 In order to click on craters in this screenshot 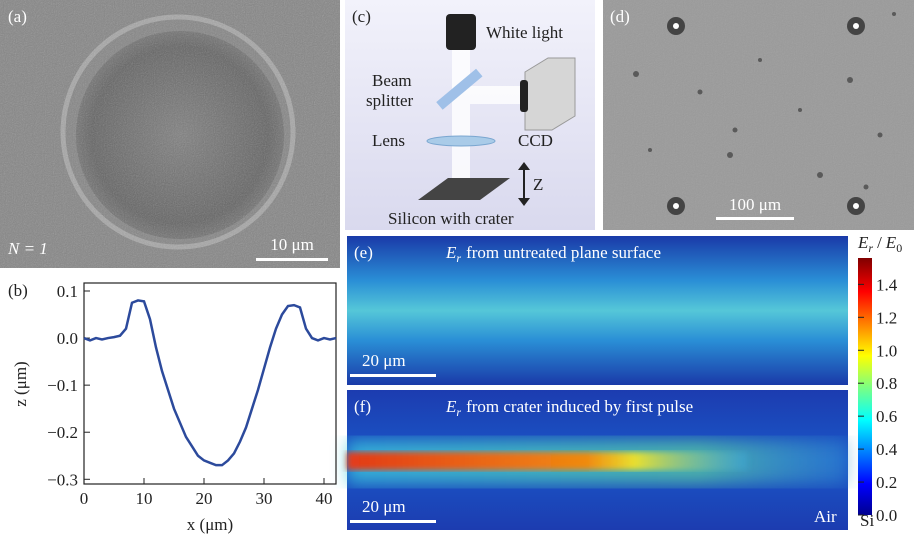, I will do `click(766, 116)`.